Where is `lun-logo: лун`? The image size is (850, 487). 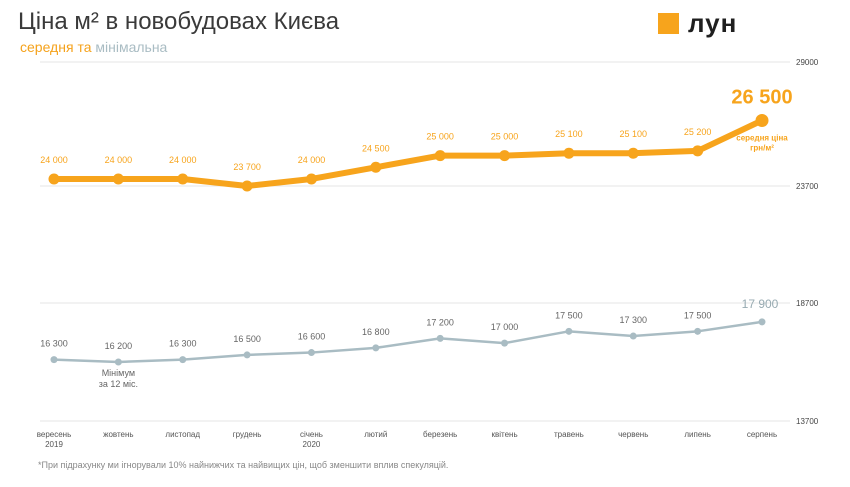
lun-logo: лун is located at coordinates (698, 22).